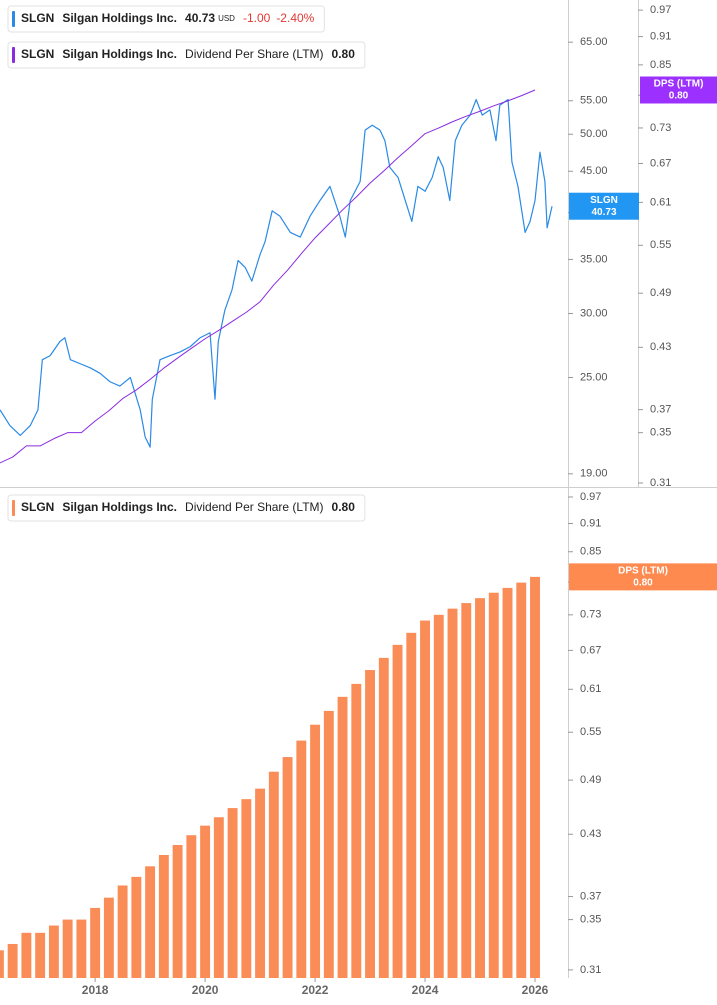  What do you see at coordinates (603, 212) in the screenshot?
I see `badge-text: 40.73` at bounding box center [603, 212].